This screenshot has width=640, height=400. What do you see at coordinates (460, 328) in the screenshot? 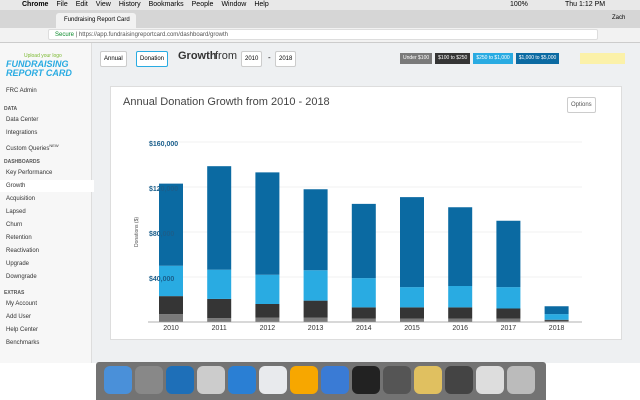
I see `x-tick-label: 2016` at bounding box center [460, 328].